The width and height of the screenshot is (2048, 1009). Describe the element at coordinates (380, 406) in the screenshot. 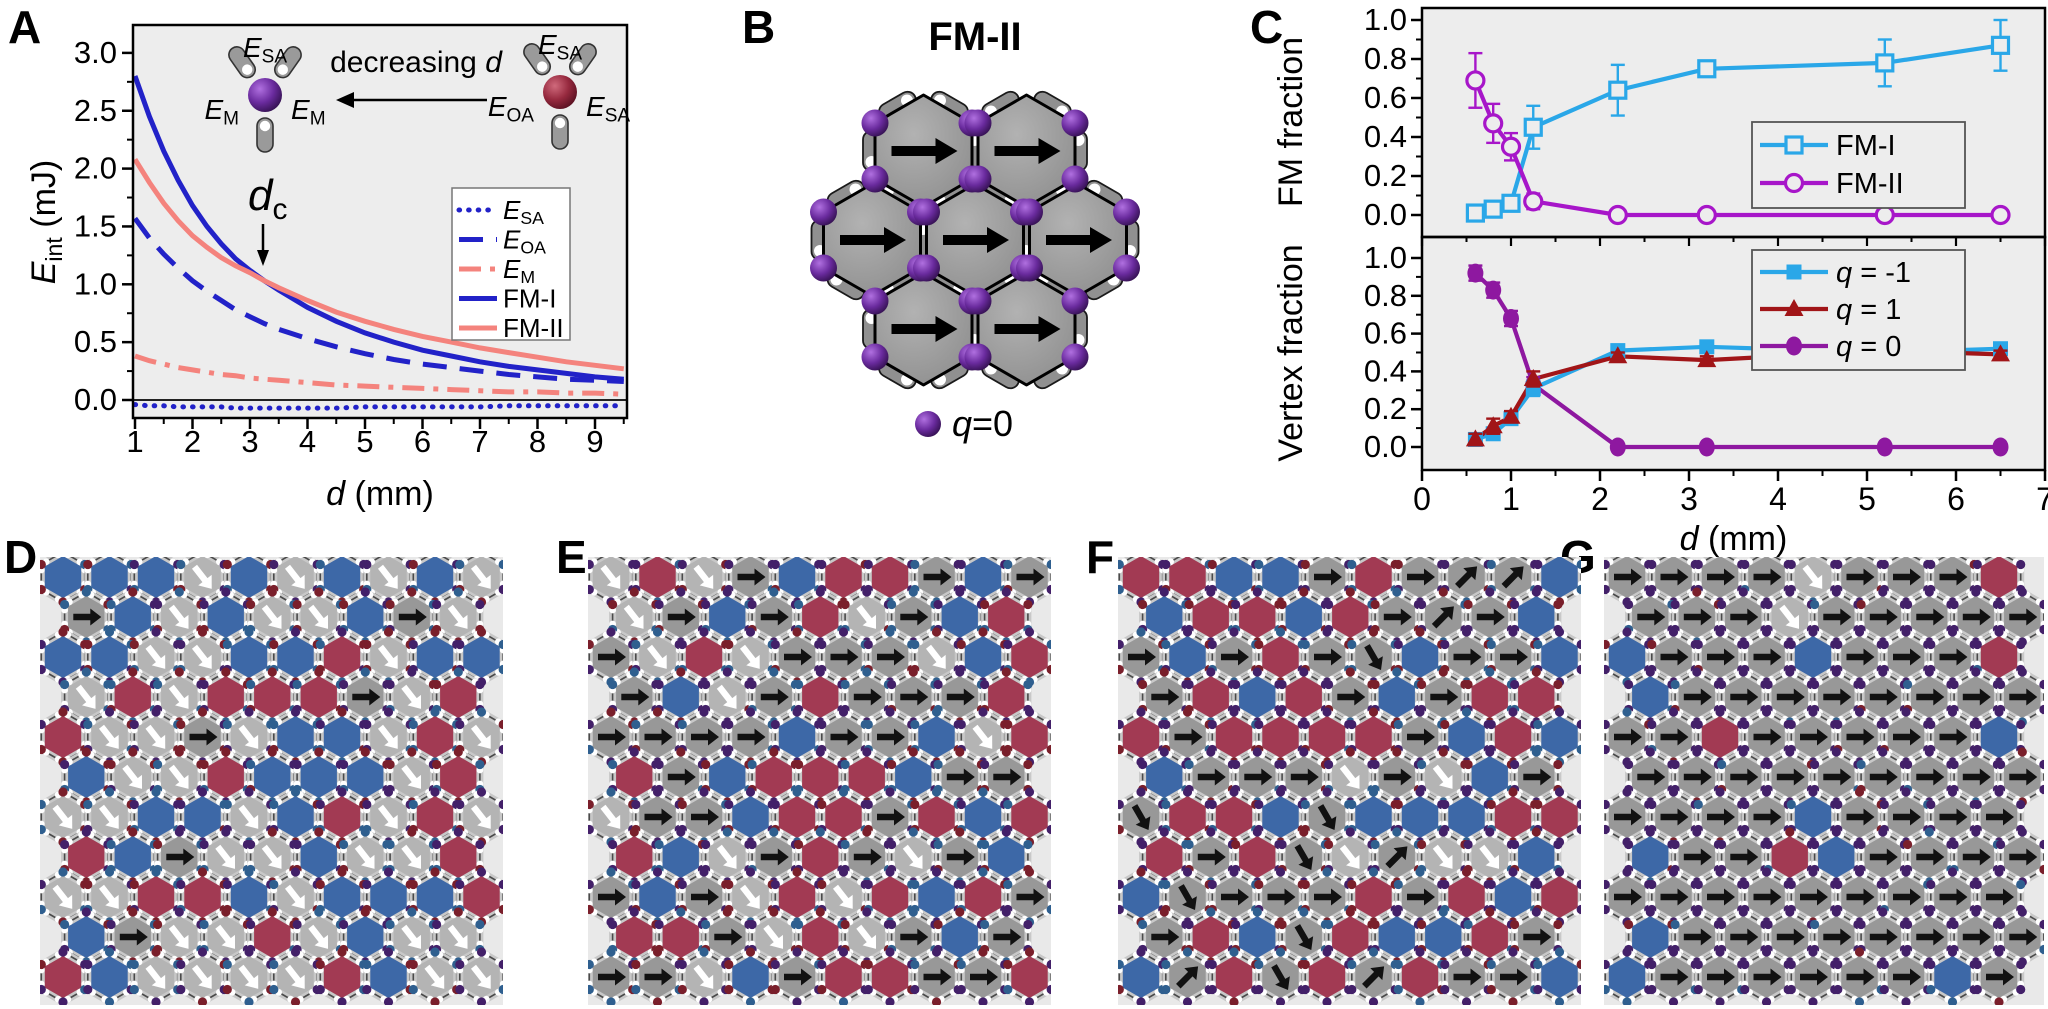

I see `curve-esa` at that location.